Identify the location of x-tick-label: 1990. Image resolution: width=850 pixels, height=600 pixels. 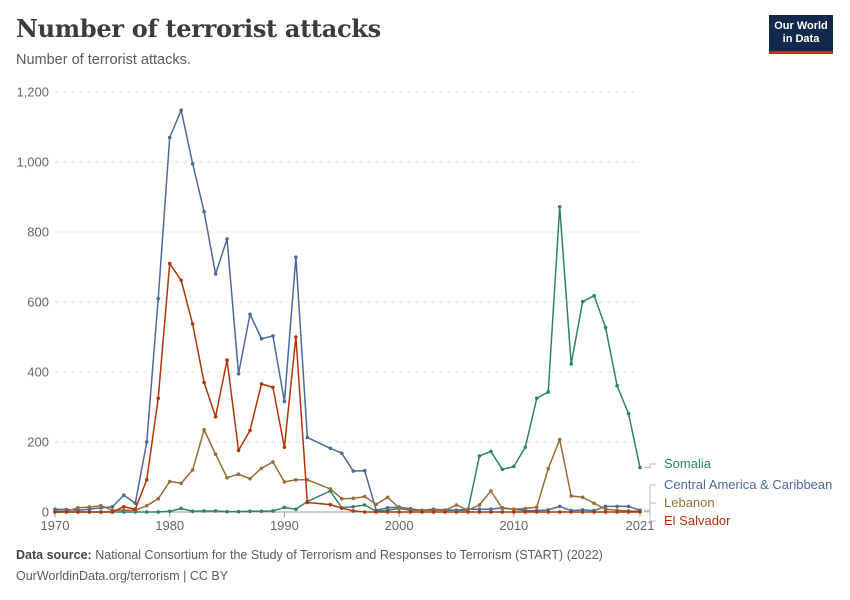
(284, 525).